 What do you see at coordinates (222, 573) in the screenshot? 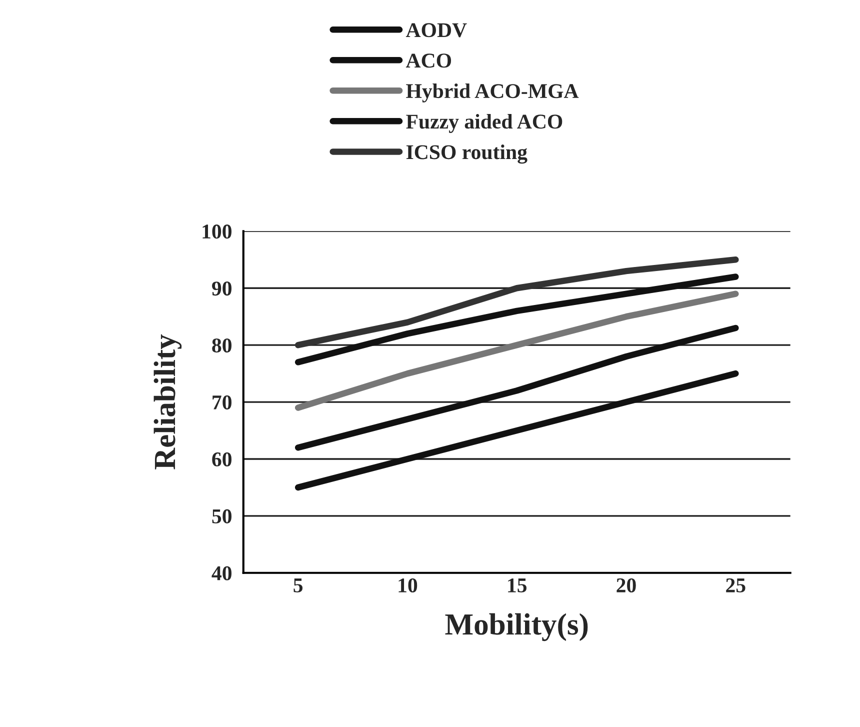
I see `y-tick-label: 40` at bounding box center [222, 573].